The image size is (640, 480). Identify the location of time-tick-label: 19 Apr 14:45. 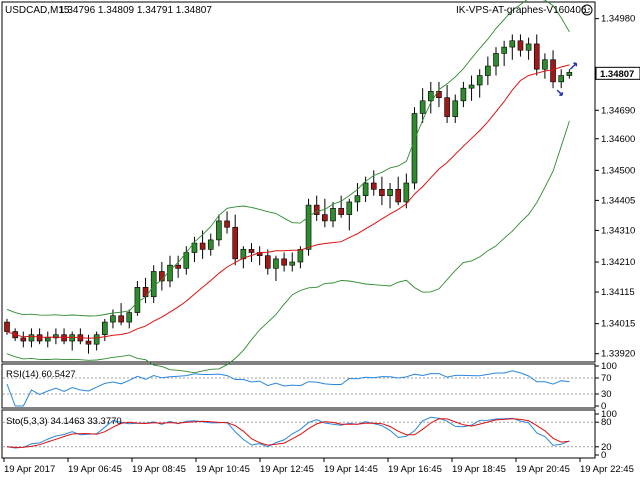
(351, 469).